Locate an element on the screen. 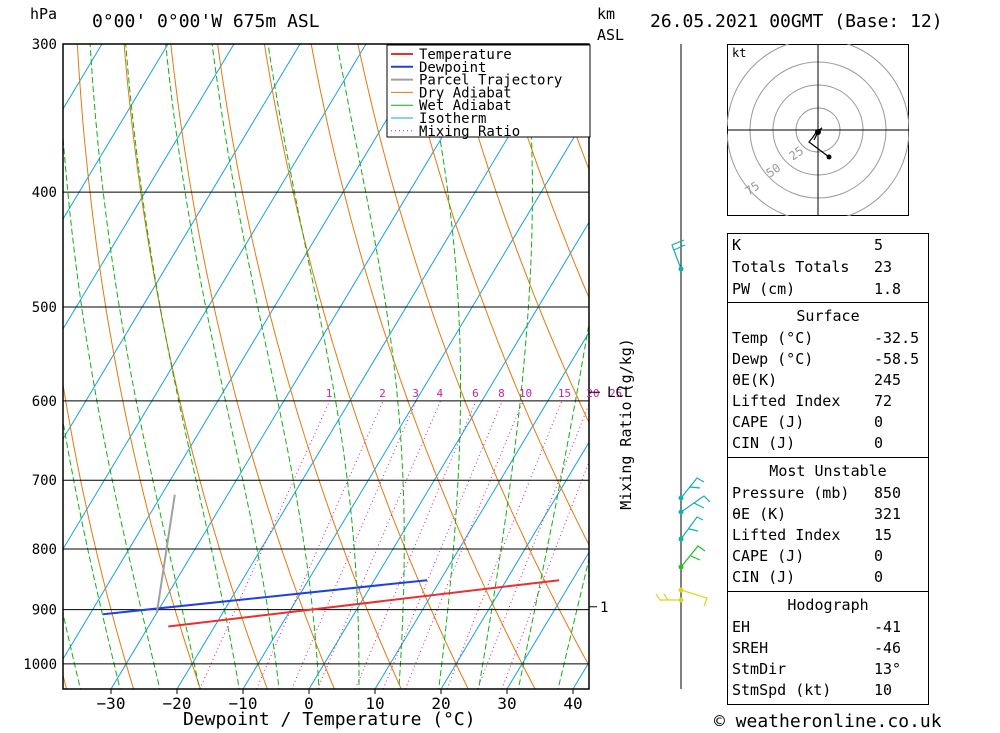 The width and height of the screenshot is (1000, 733). hodo-value: 10 is located at coordinates (883, 690).